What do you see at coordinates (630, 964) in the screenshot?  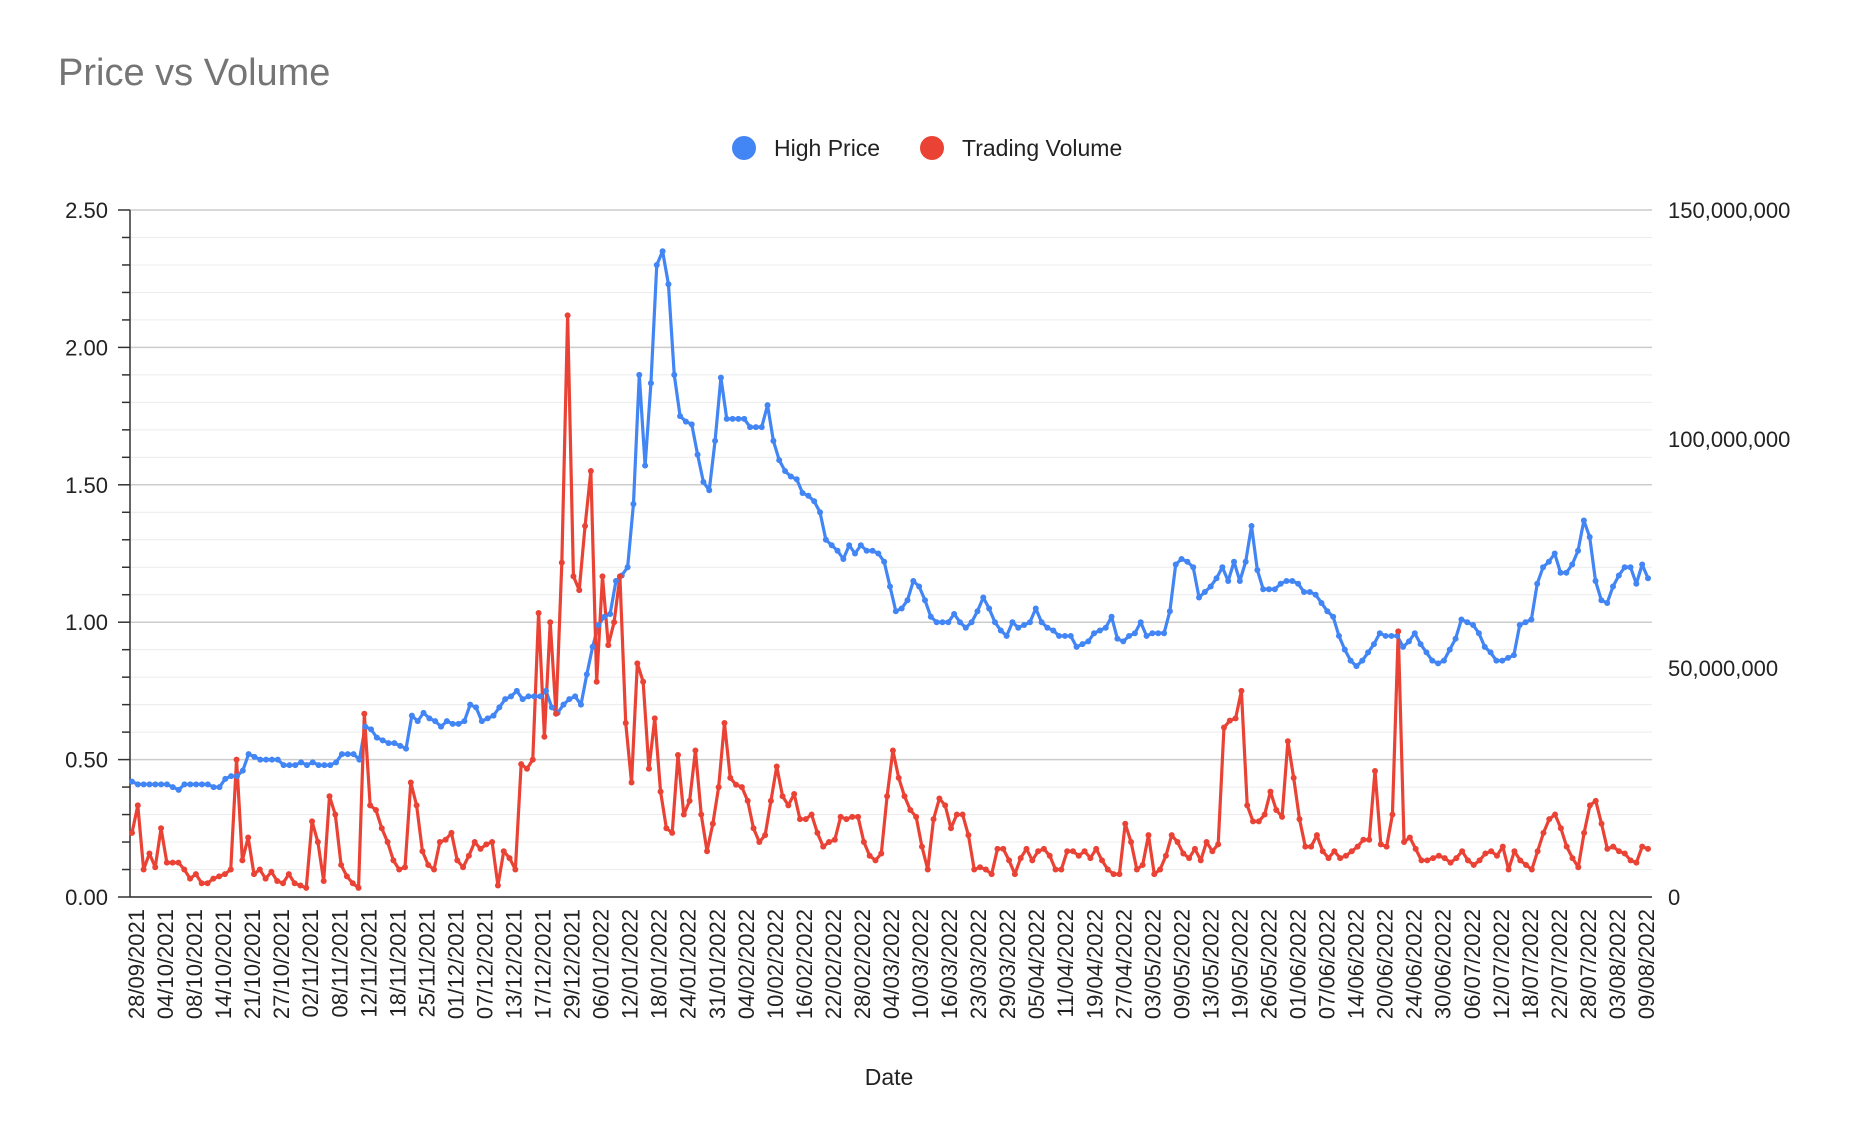 I see `x-axis-tick-label: 12/01/2022` at bounding box center [630, 964].